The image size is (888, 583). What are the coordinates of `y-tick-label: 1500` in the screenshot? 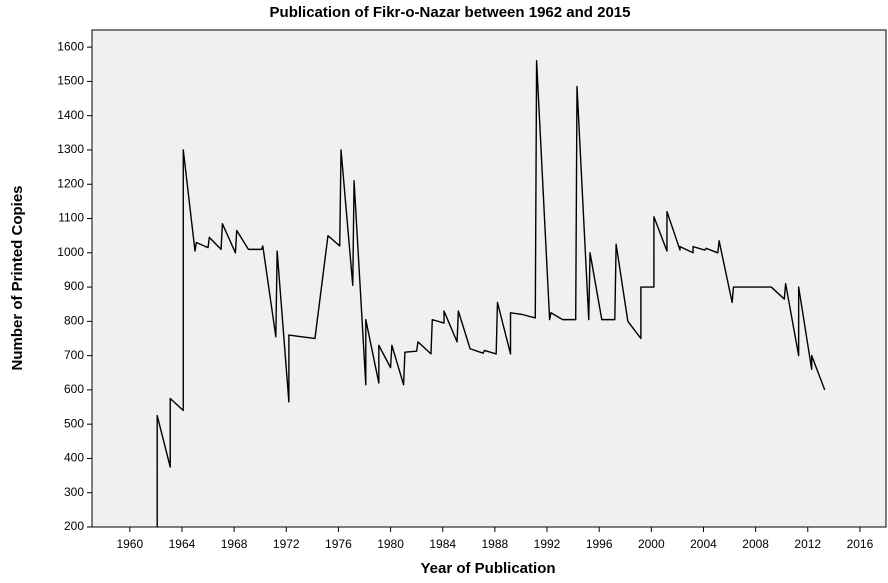 It's located at (70, 81).